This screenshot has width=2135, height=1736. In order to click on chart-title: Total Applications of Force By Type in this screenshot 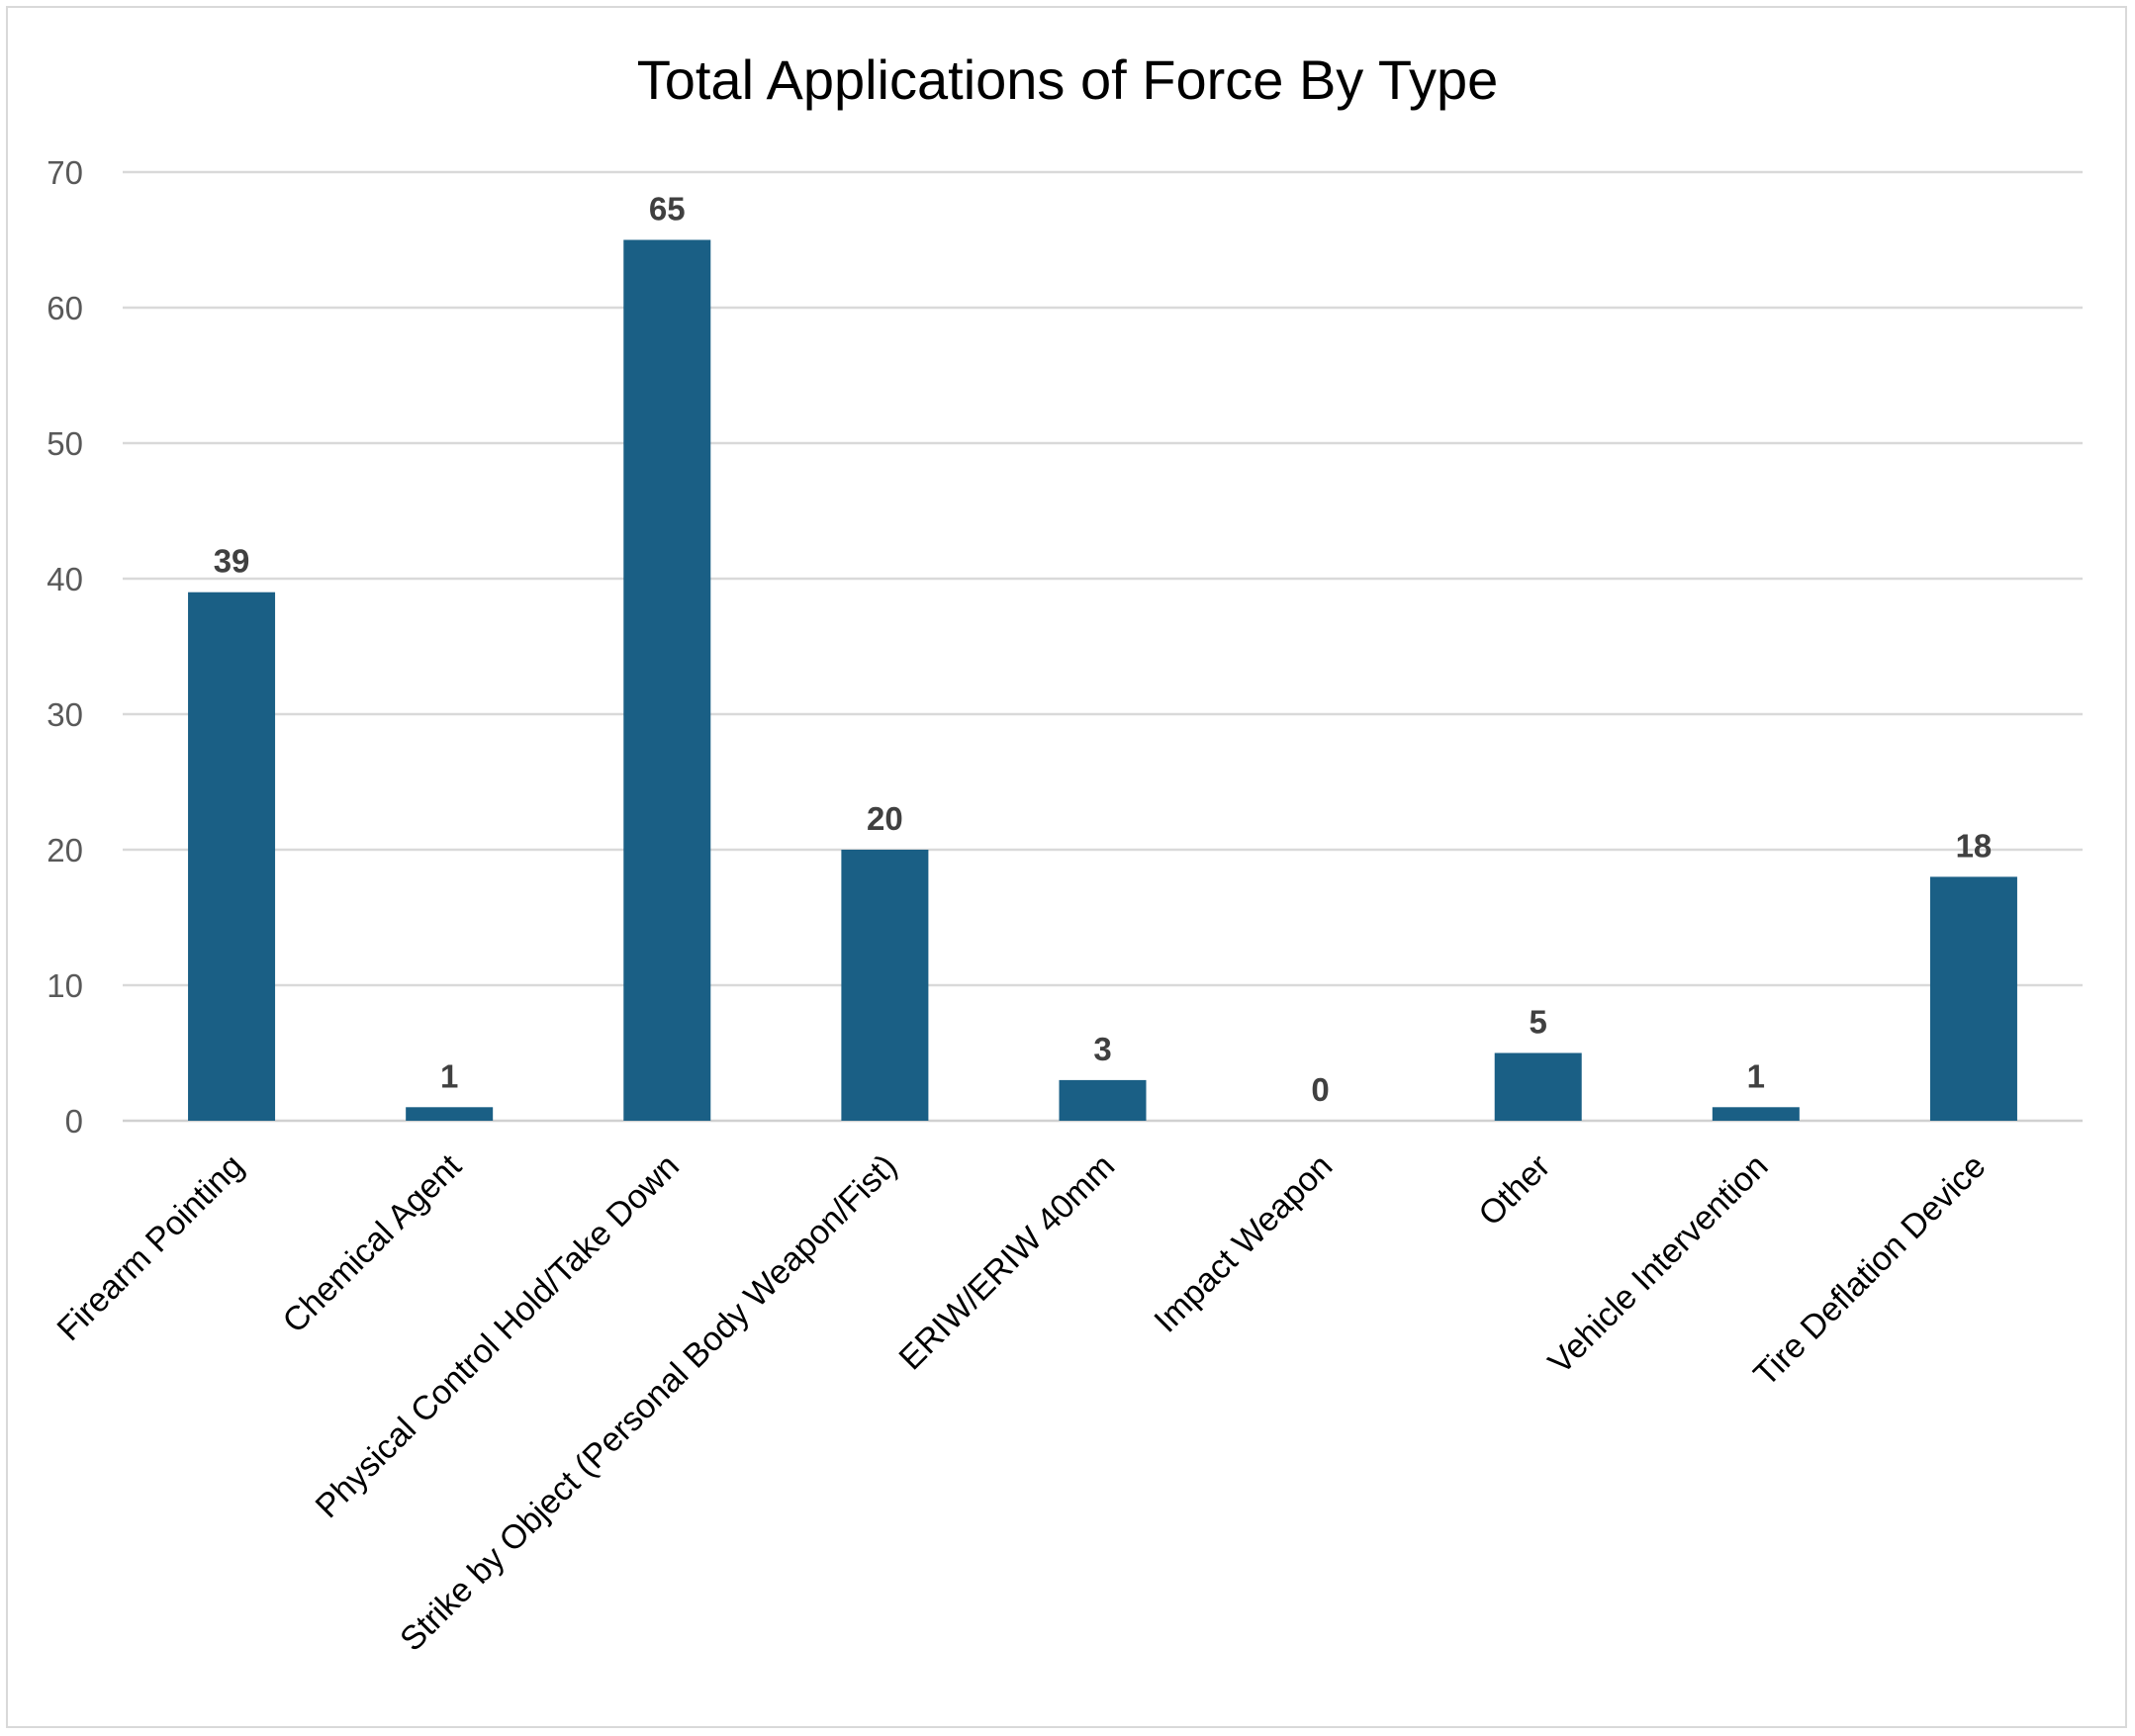, I will do `click(1067, 79)`.